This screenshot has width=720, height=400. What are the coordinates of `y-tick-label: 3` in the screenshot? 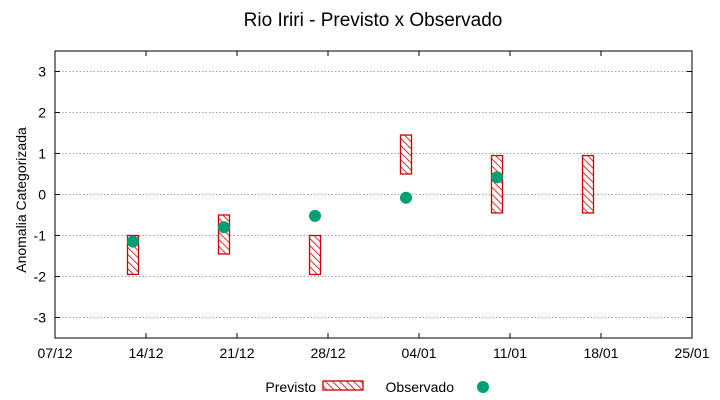 It's located at (42, 72).